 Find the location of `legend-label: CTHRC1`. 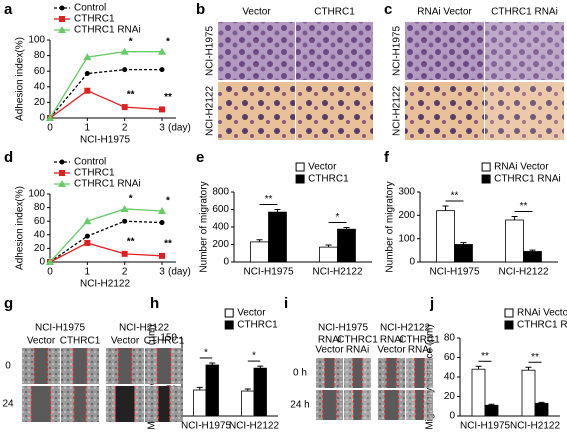

legend-label: CTHRC1 is located at coordinates (94, 19).